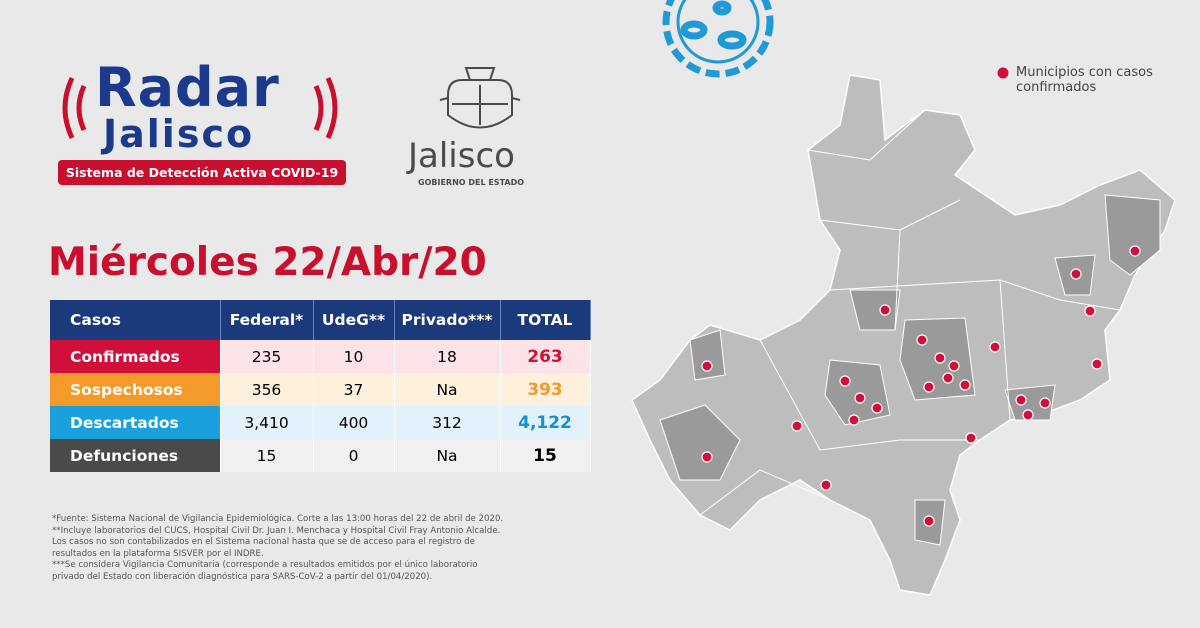 This screenshot has width=1200, height=628. I want to click on header-cell: Privado***, so click(447, 320).